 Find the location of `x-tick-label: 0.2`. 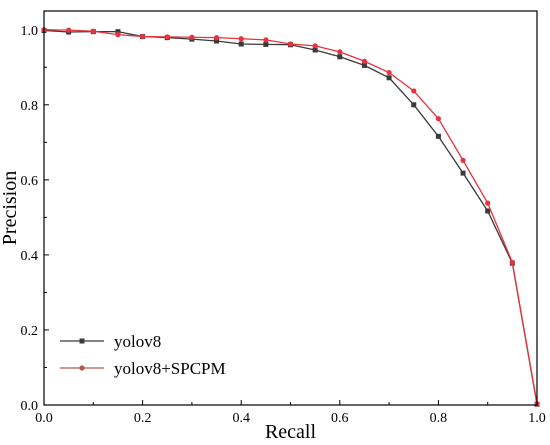

x-tick-label: 0.2 is located at coordinates (143, 418).